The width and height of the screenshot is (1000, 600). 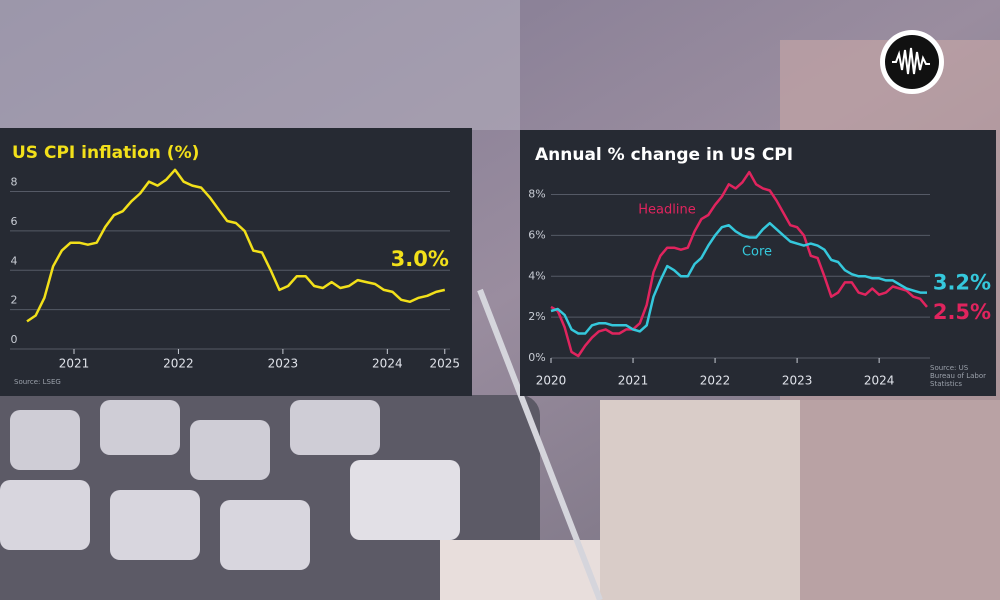 What do you see at coordinates (37, 382) in the screenshot?
I see `source: Source: LSEG` at bounding box center [37, 382].